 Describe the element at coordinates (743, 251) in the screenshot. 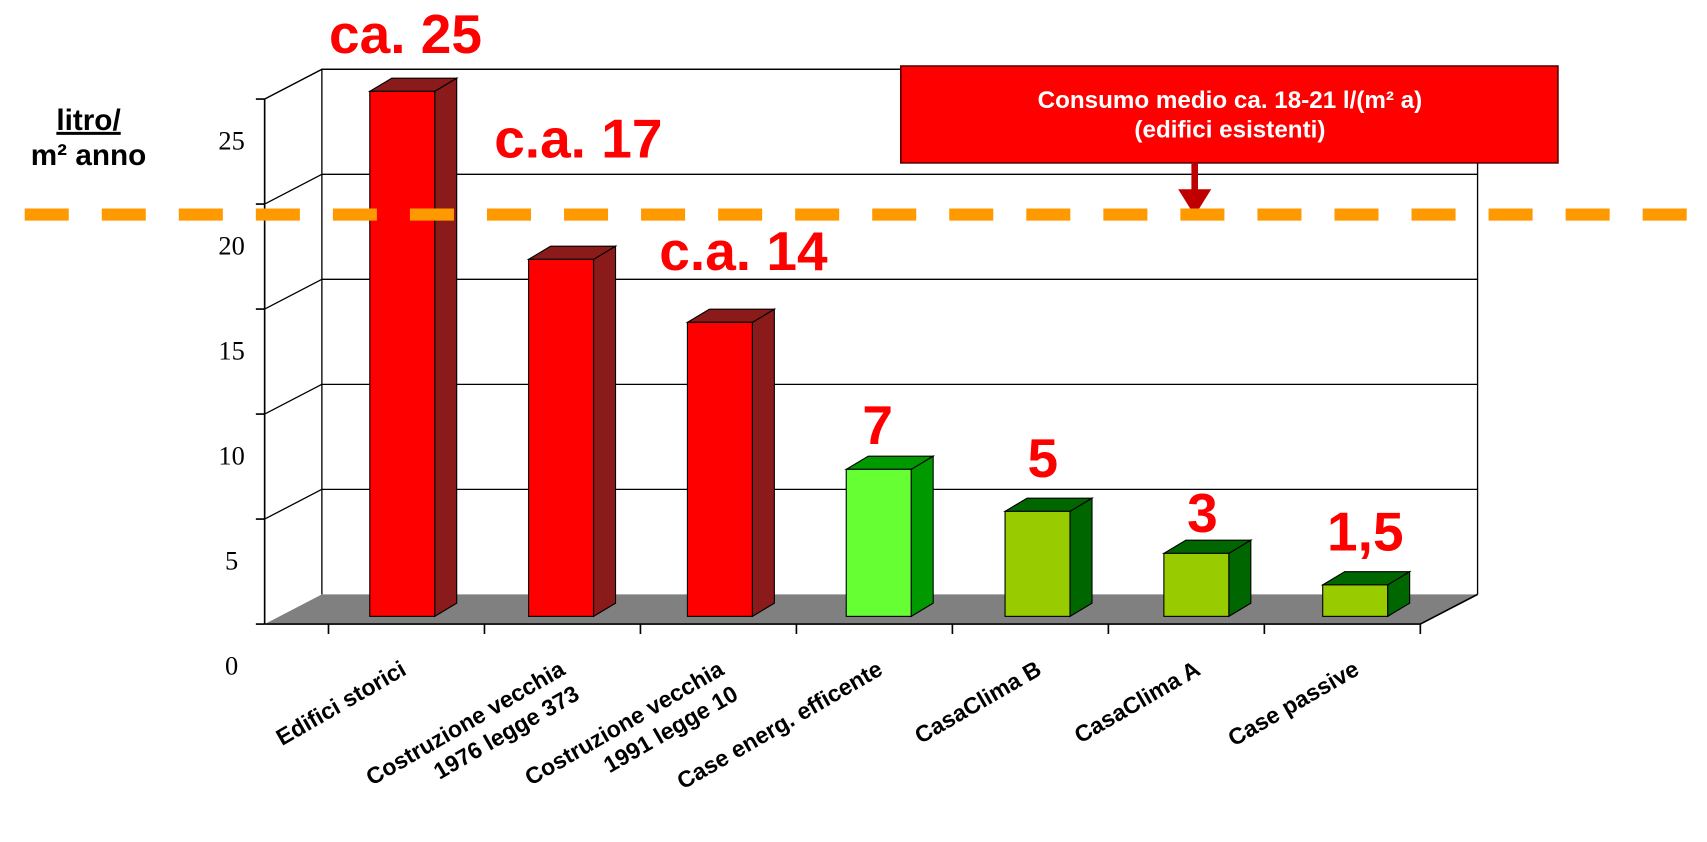

I see `value-label: c.a. 14` at that location.